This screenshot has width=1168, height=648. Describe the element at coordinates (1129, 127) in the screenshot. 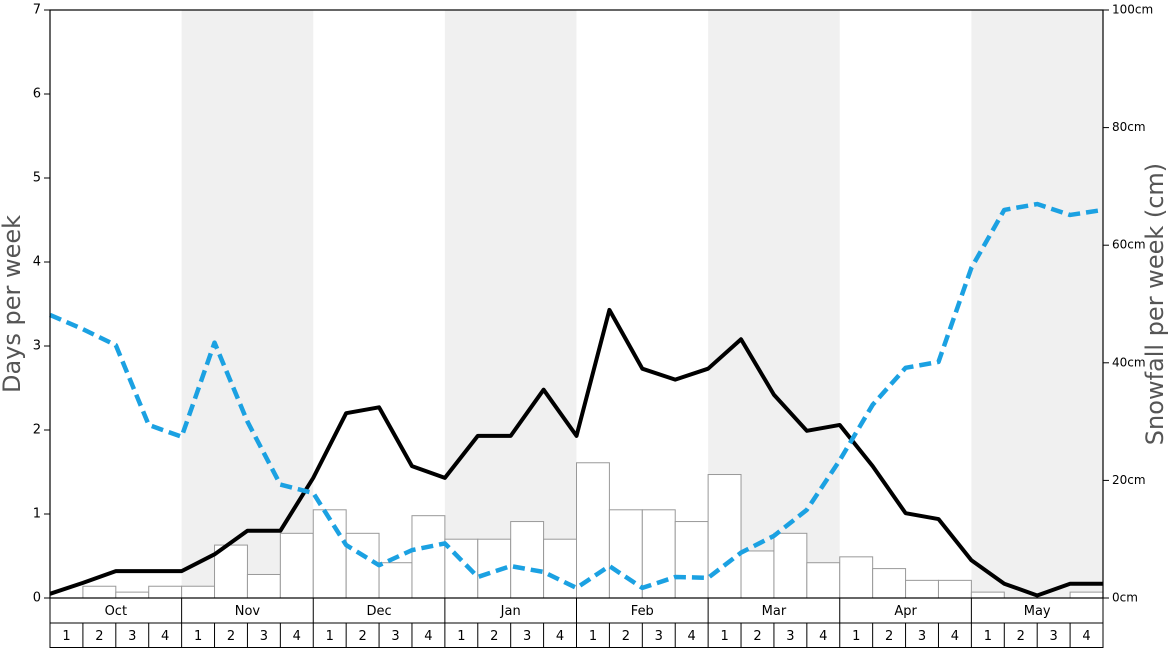

I see `y2-tick-label: 80cm` at that location.